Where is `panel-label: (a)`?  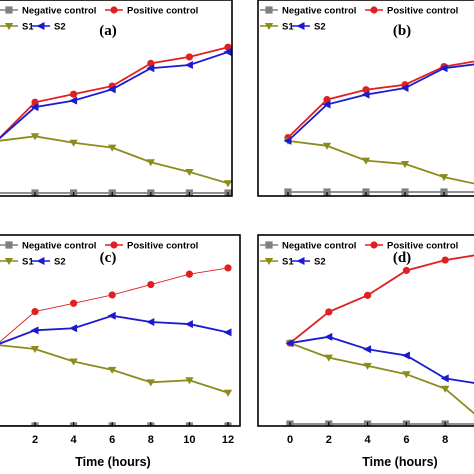 panel-label: (a) is located at coordinates (108, 31).